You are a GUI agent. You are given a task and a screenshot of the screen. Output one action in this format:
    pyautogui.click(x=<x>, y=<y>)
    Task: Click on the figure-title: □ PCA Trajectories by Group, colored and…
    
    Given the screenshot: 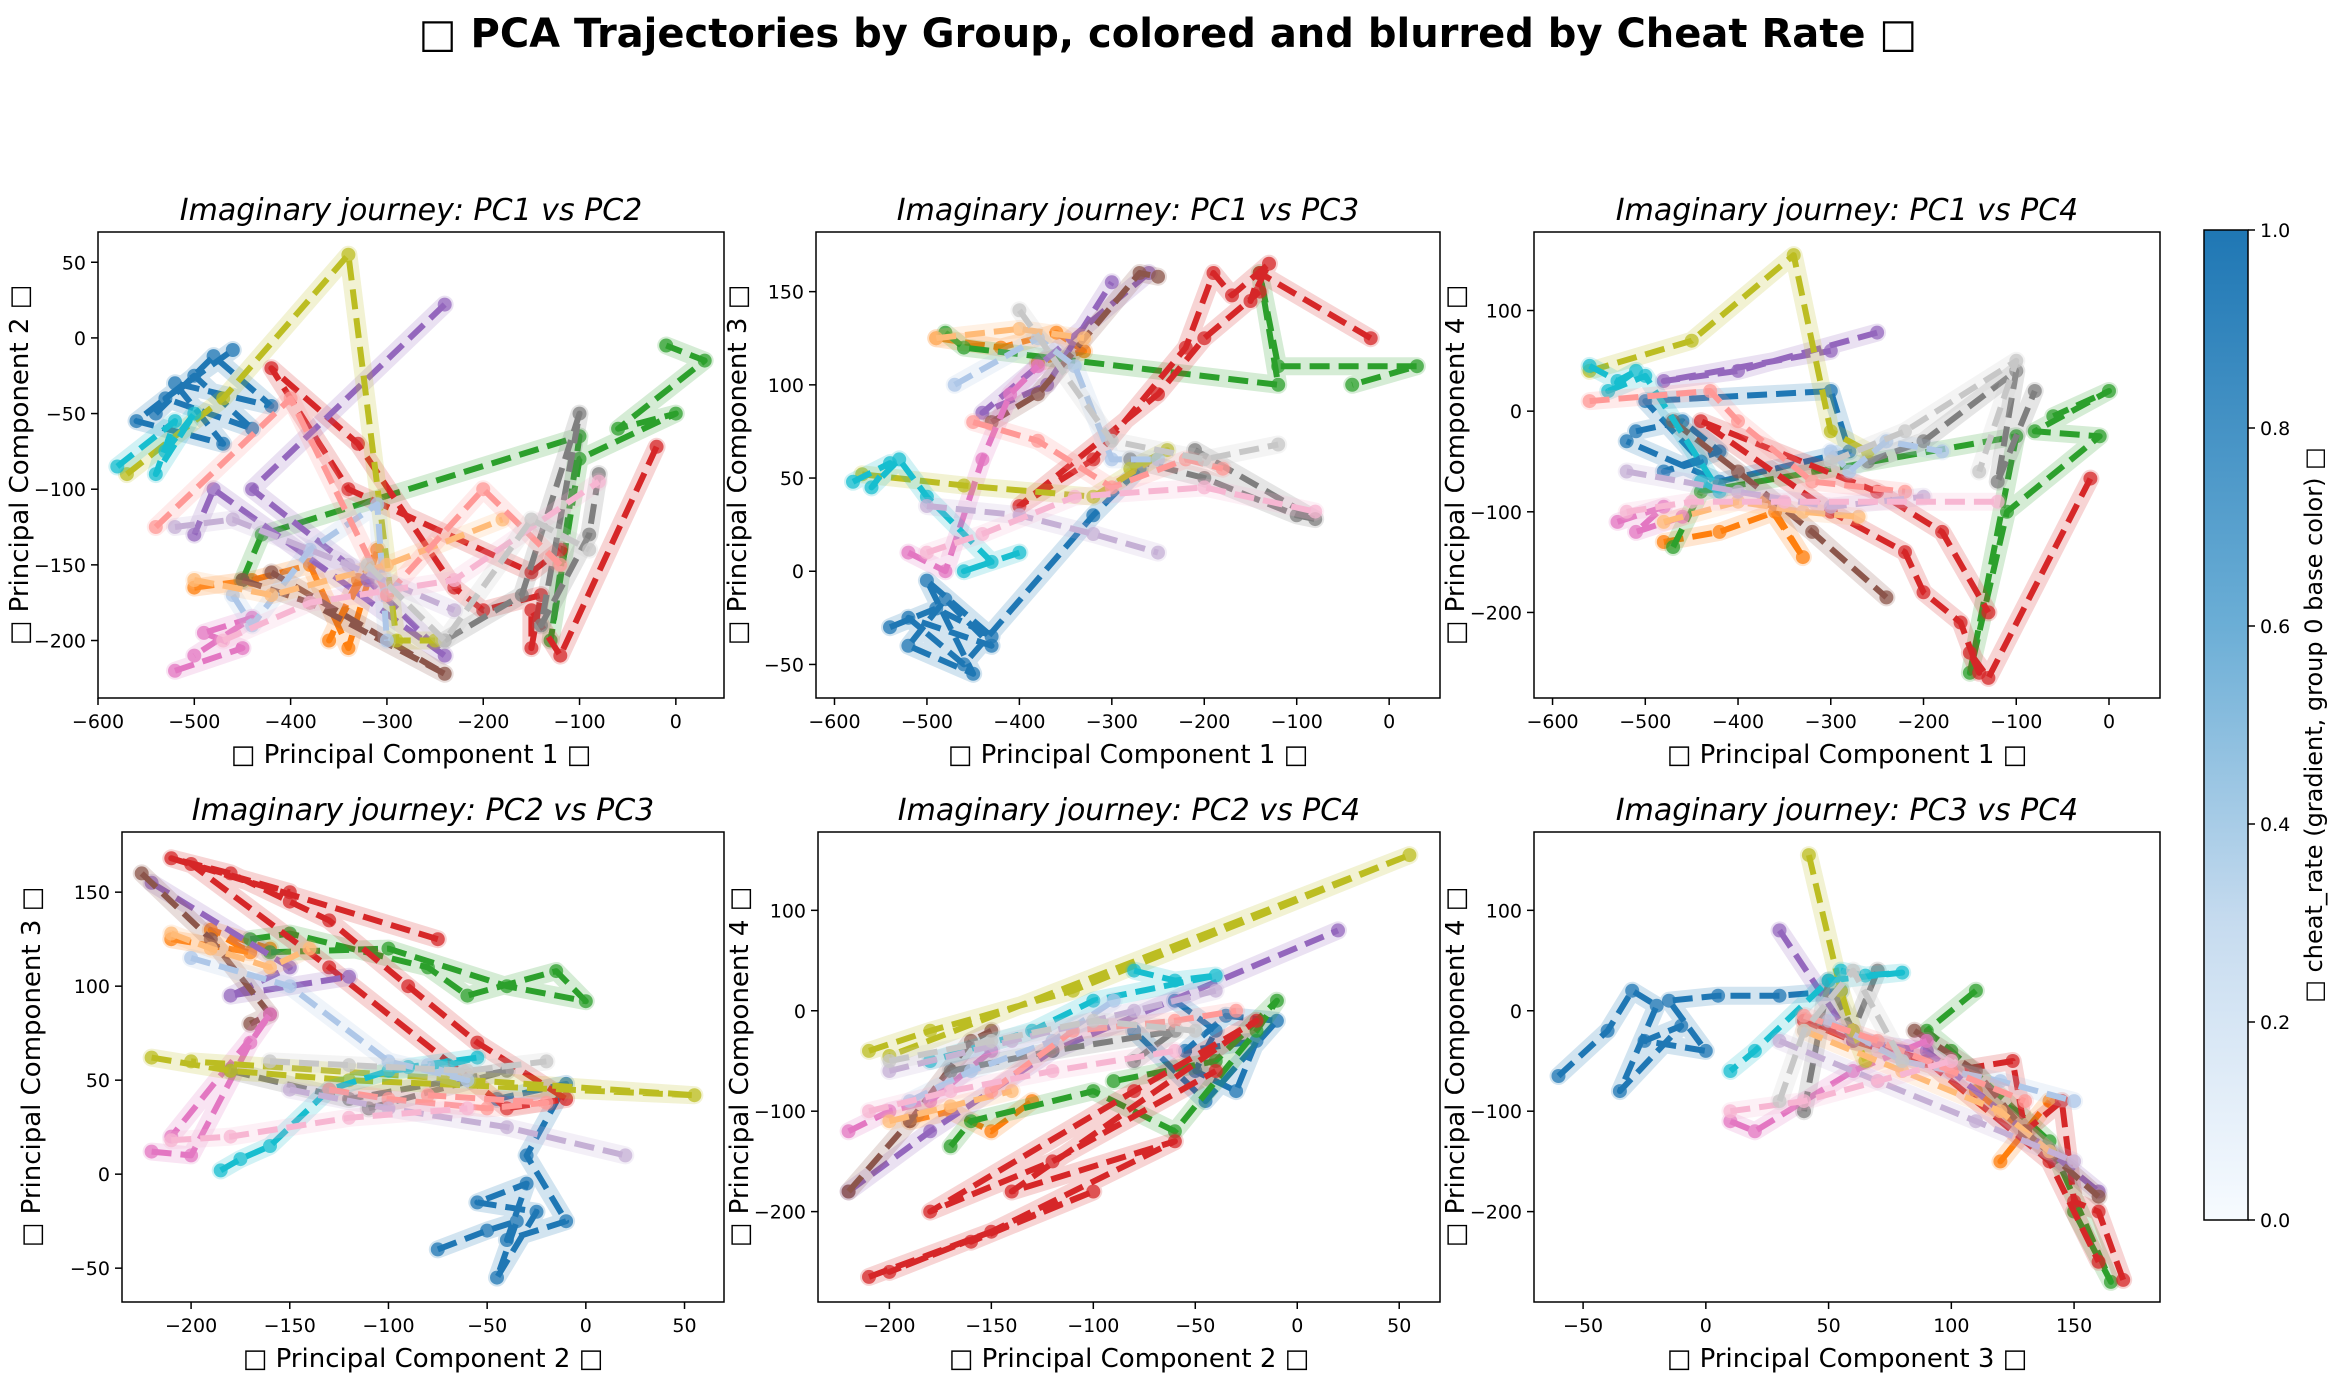 What is the action you would take?
    pyautogui.click(x=1168, y=34)
    